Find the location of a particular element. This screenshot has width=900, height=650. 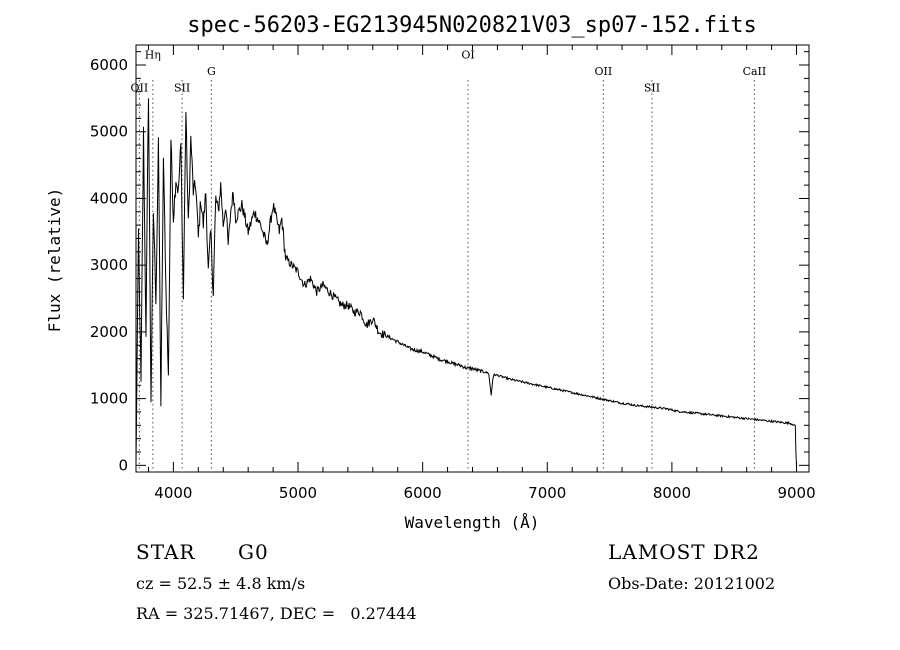

spectral-line-label: Hη is located at coordinates (153, 54).